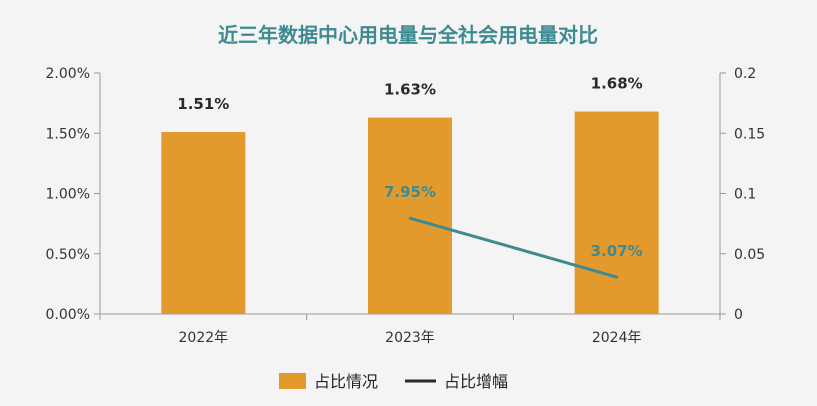 The image size is (817, 406). Describe the element at coordinates (749, 134) in the screenshot. I see `y-right-tick-label: 0.15` at that location.